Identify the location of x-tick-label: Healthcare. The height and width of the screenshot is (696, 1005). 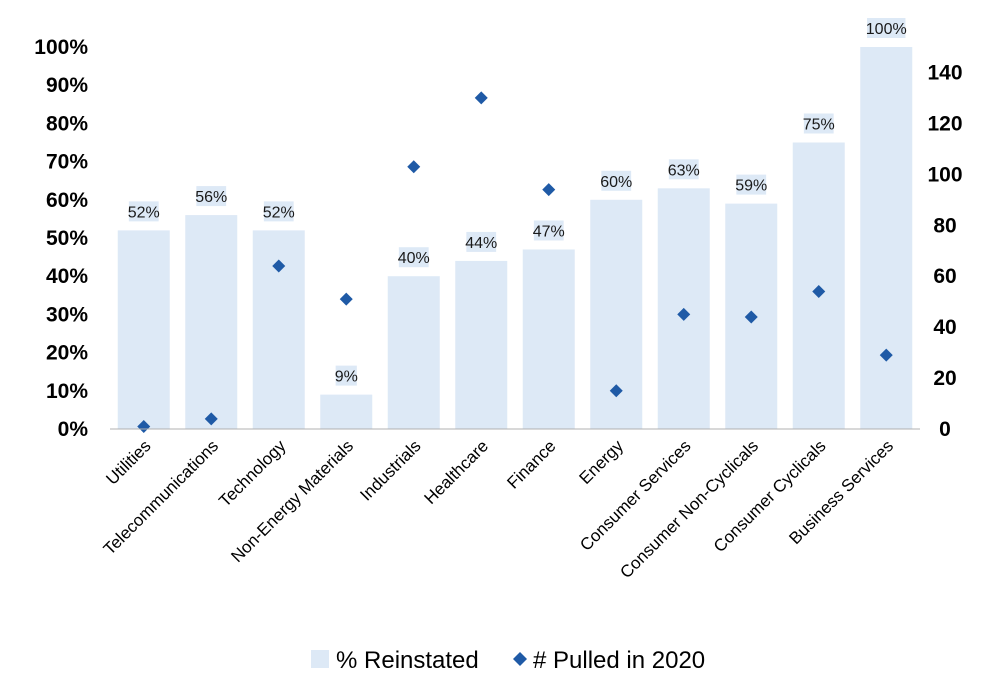
(457, 472).